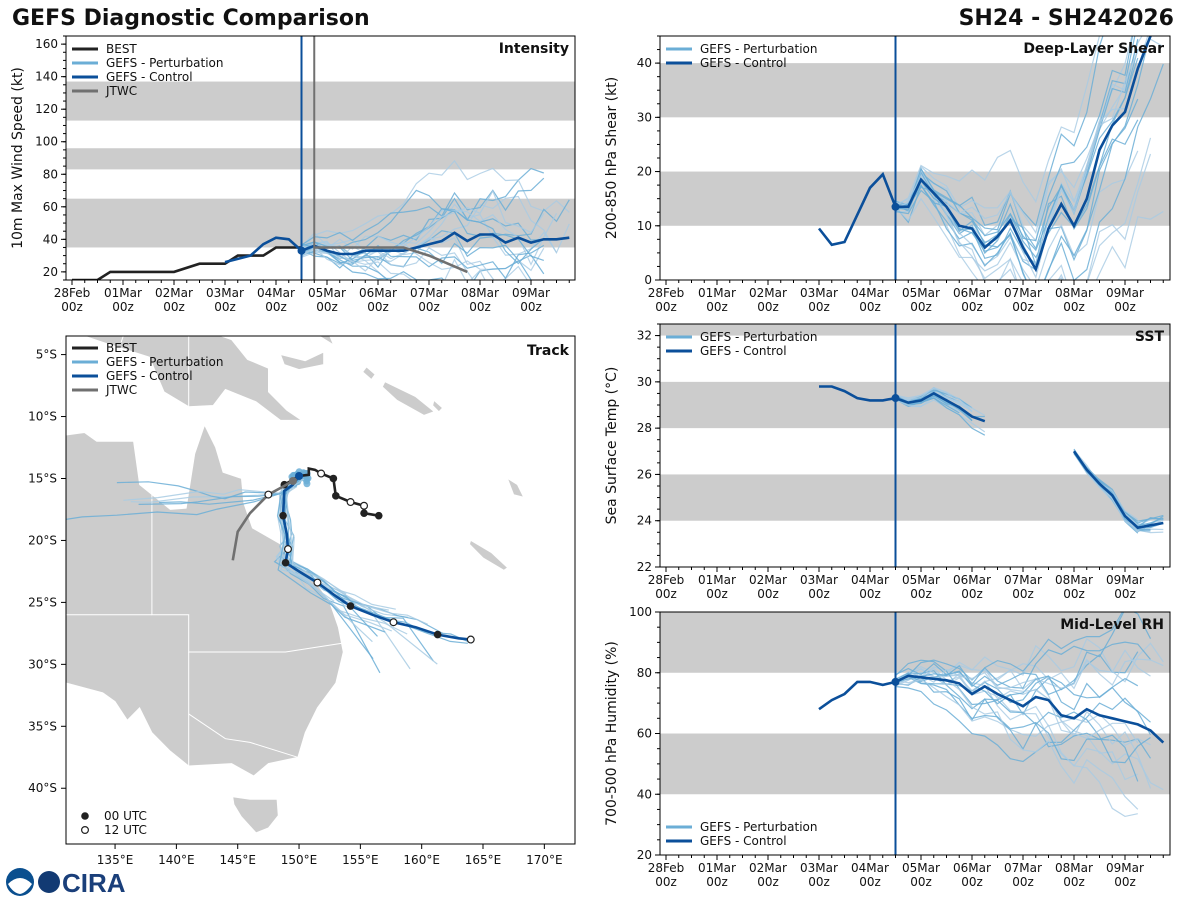 The height and width of the screenshot is (900, 1200). I want to click on shear-ylabel: 200-850 hPa Shear (kt), so click(612, 158).